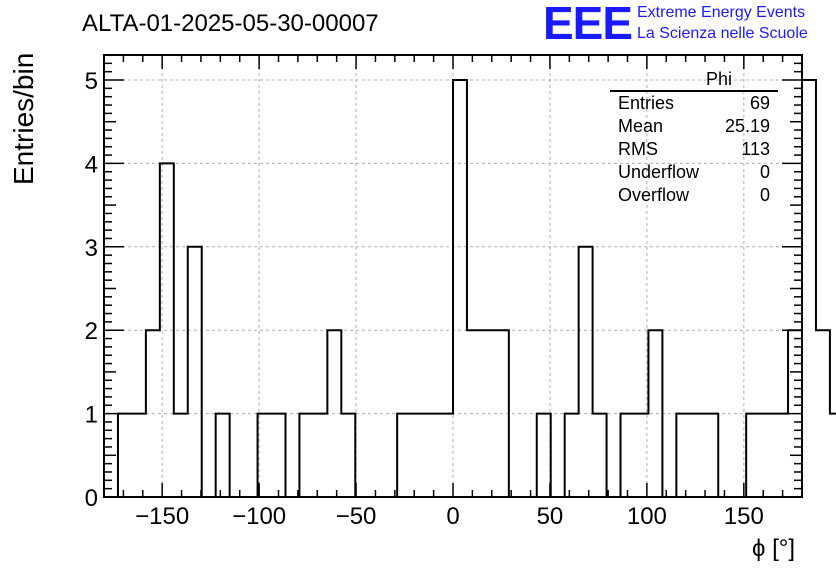 This screenshot has width=836, height=572. I want to click on stats-row-mean: Mean 25.19, so click(694, 126).